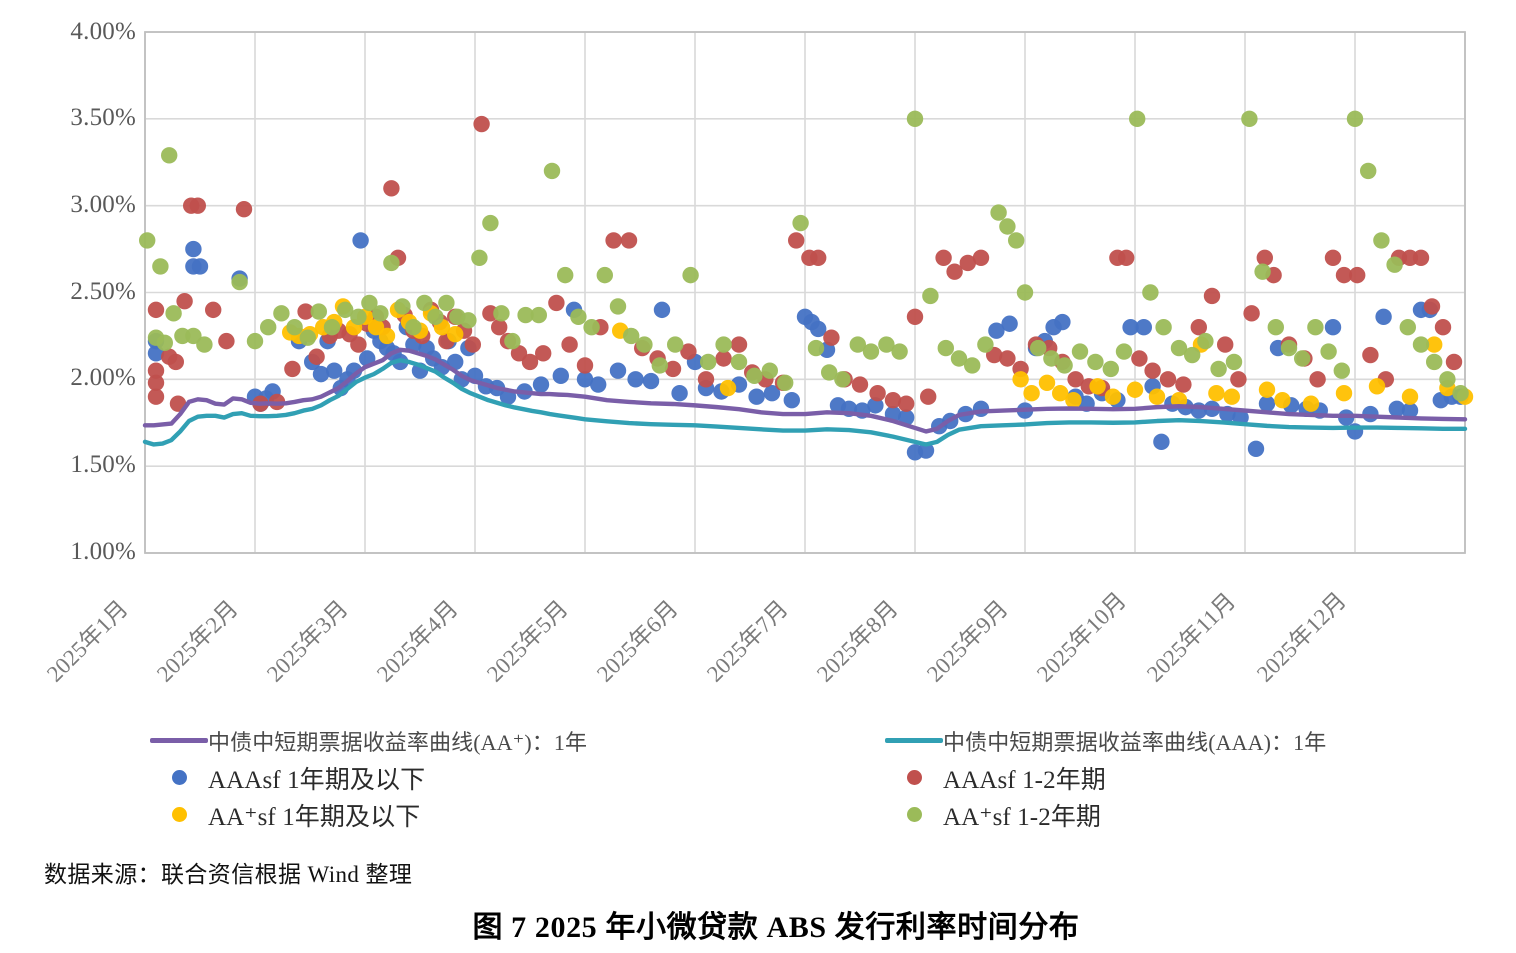 The height and width of the screenshot is (953, 1516). I want to click on y-tick-label: 4.00%, so click(103, 31).